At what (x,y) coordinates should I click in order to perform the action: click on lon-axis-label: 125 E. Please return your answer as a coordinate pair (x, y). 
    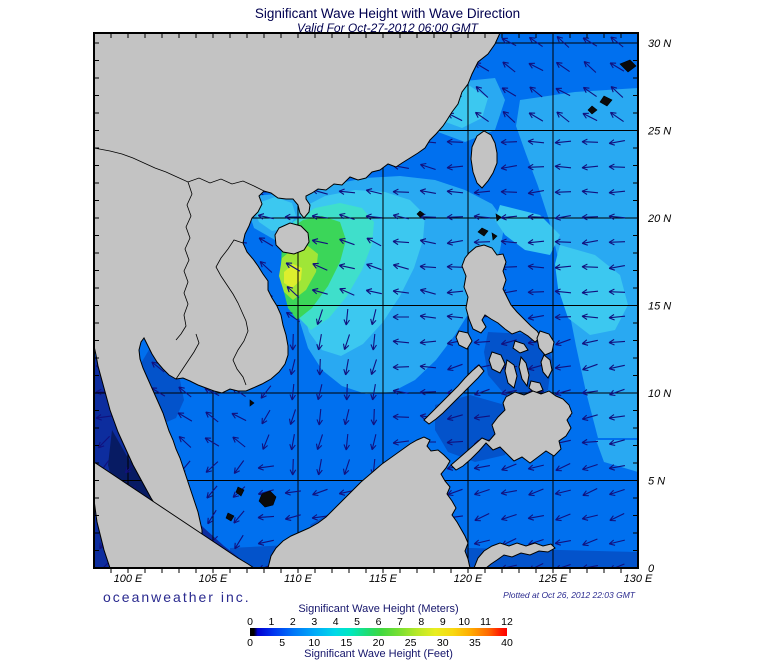
    Looking at the image, I should click on (553, 579).